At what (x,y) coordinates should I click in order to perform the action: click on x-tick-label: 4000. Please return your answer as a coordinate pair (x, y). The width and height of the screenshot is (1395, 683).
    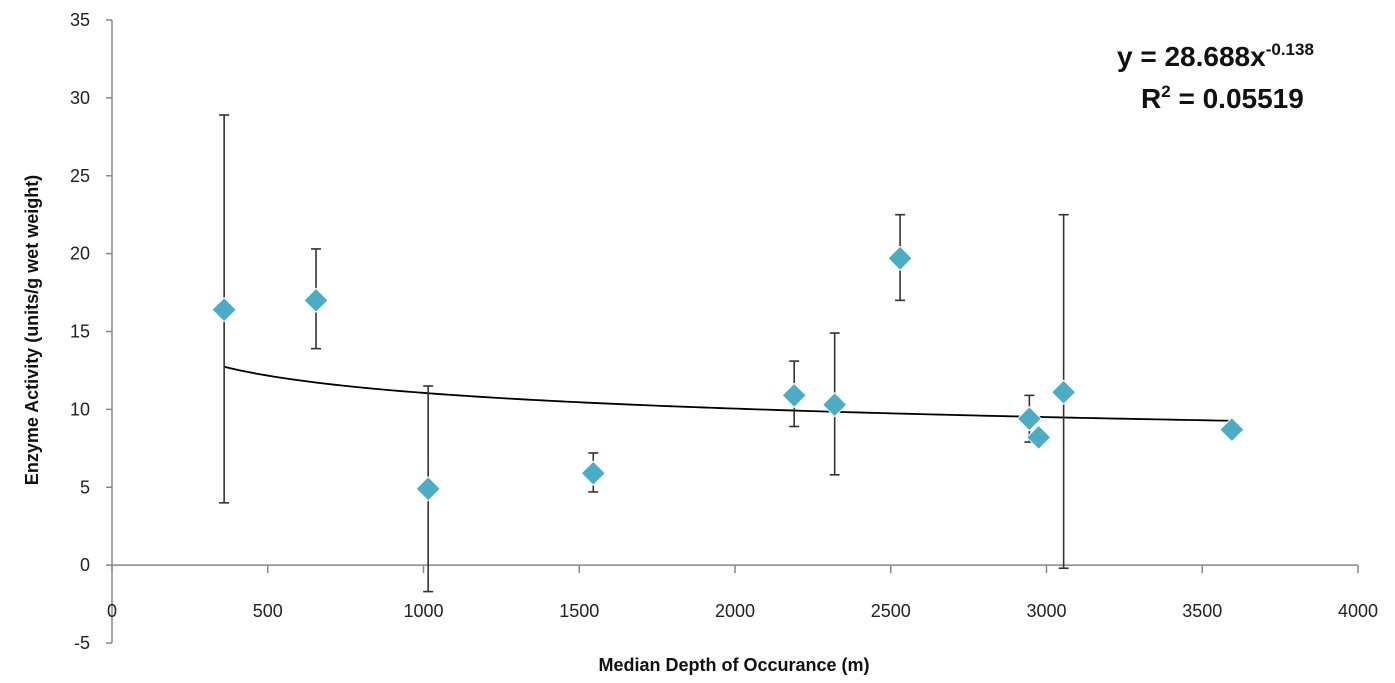
    Looking at the image, I should click on (1358, 611).